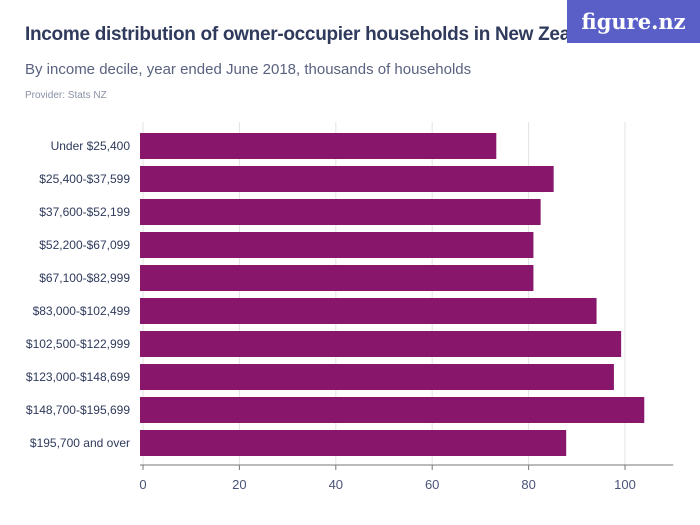 The image size is (700, 525). Describe the element at coordinates (84, 245) in the screenshot. I see `category-label: $52,200-$67,099` at that location.